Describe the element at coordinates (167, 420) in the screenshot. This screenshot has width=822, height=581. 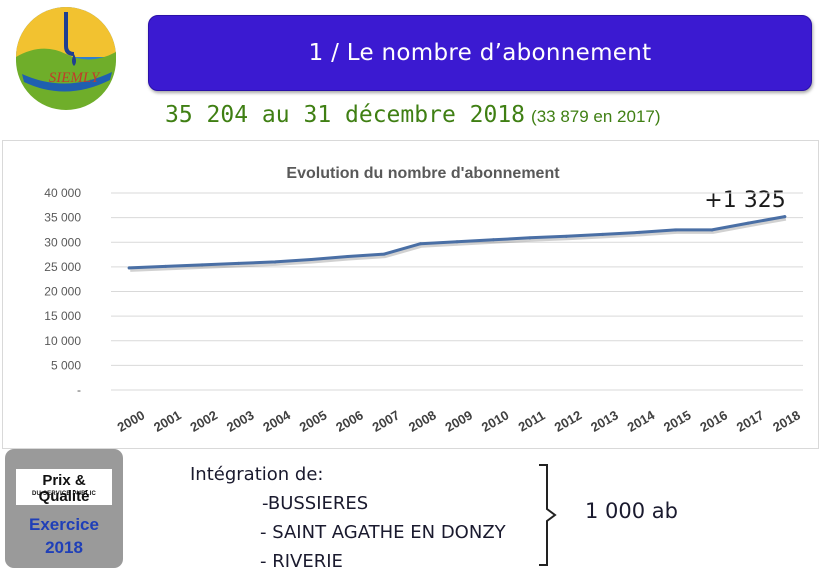
I see `x-tick-label: 2001` at that location.